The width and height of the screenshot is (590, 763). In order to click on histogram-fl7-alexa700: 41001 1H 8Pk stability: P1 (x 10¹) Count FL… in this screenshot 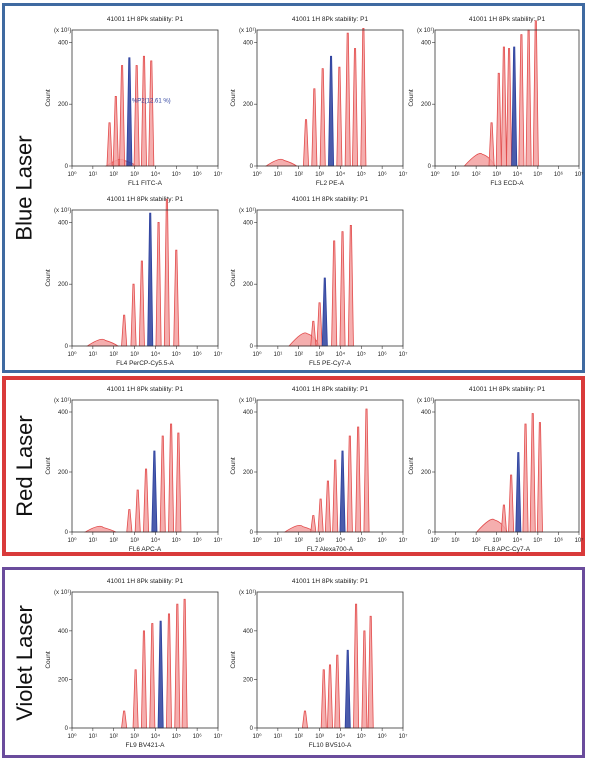, I will do `click(318, 469)`.